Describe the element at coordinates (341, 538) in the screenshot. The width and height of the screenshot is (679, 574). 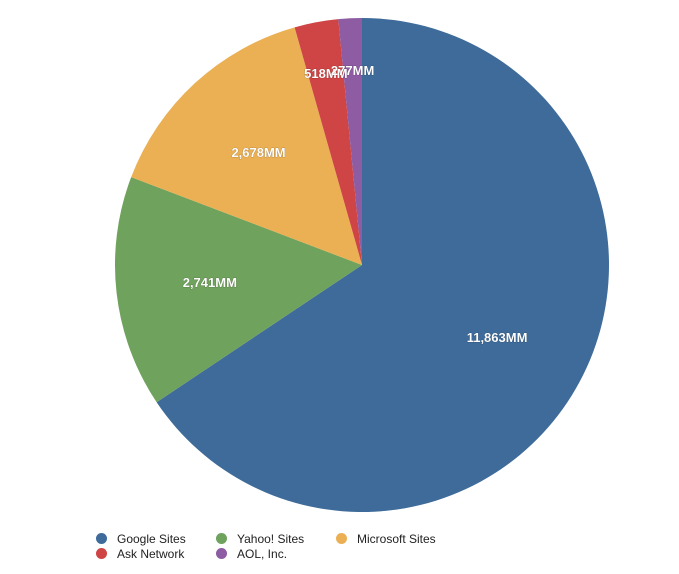
I see `legend-swatch-microsoft-sites` at that location.